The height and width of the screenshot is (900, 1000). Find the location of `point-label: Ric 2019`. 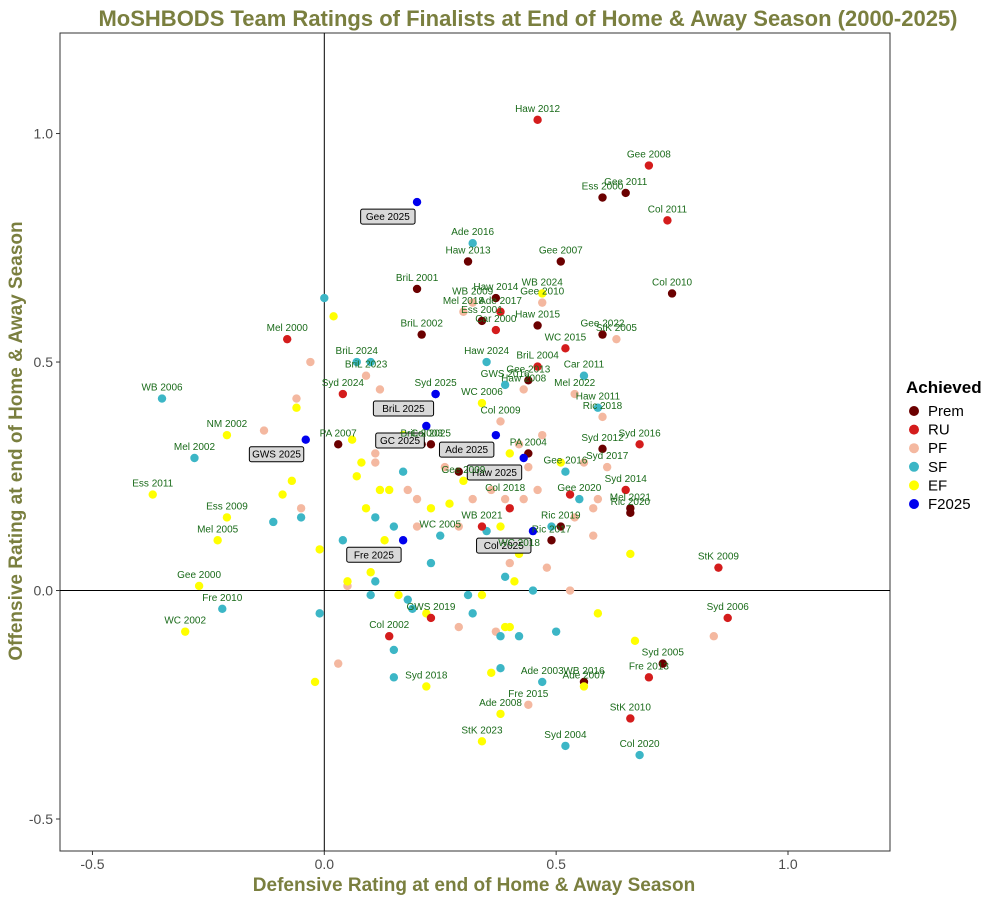

point-label: Ric 2019 is located at coordinates (561, 516).